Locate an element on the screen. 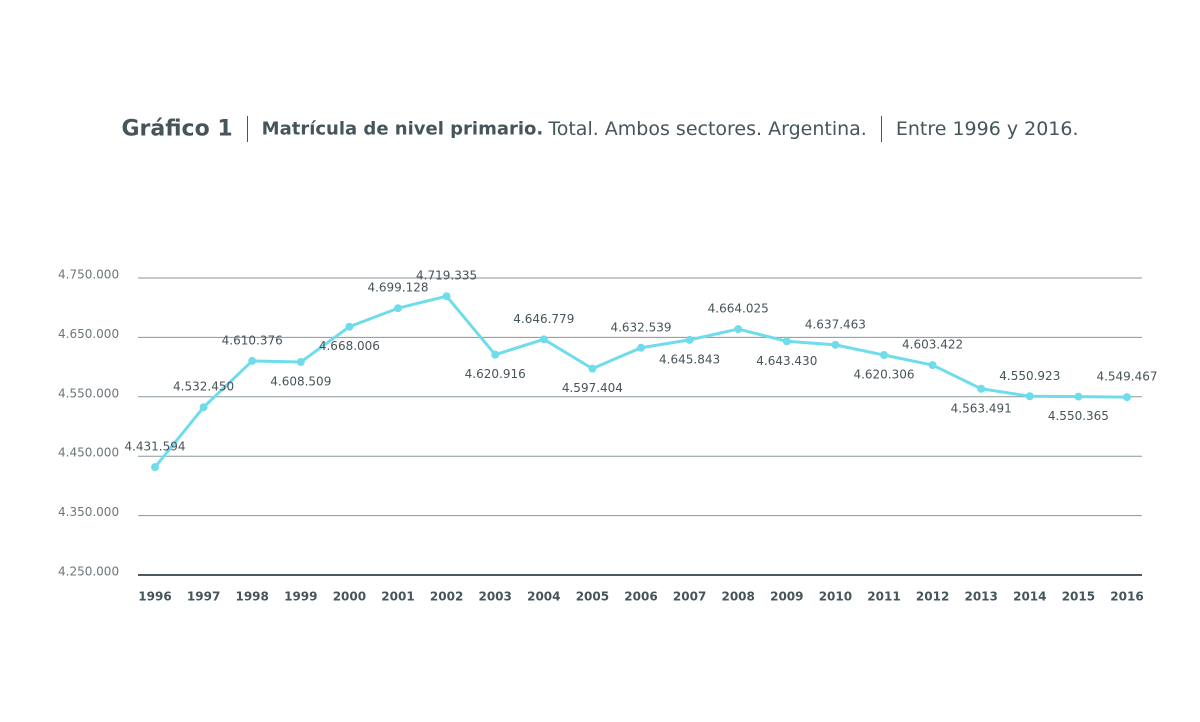 This screenshot has width=1200, height=722. y-tick-label: 4.750.000 is located at coordinates (88, 275).